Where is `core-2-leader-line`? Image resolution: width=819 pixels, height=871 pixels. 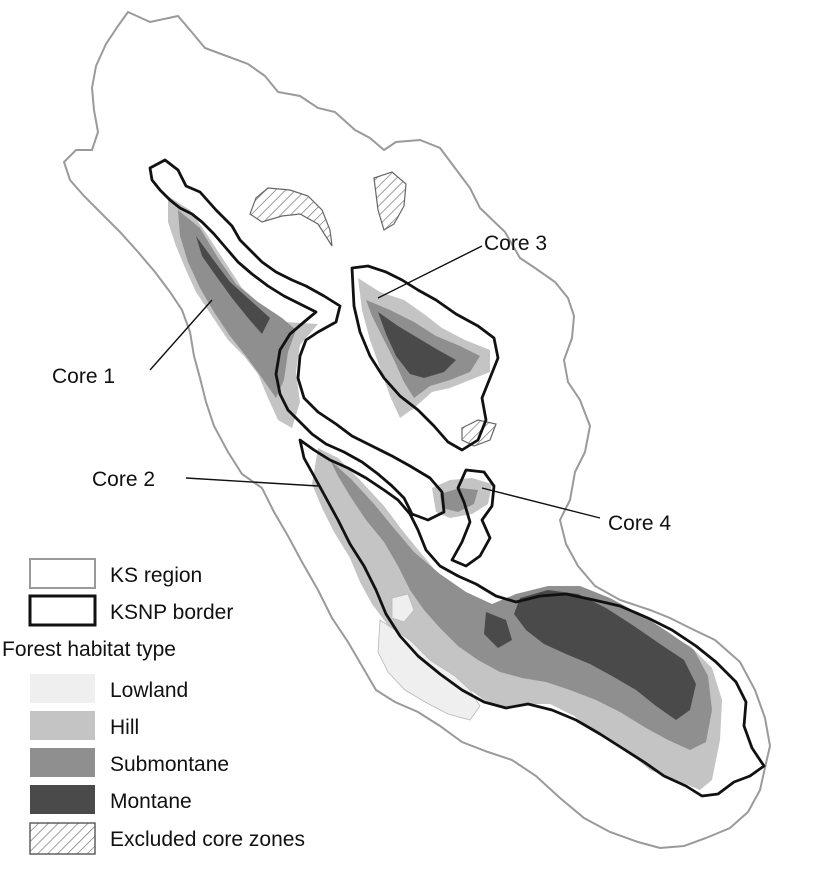
core-2-leader-line is located at coordinates (252, 482).